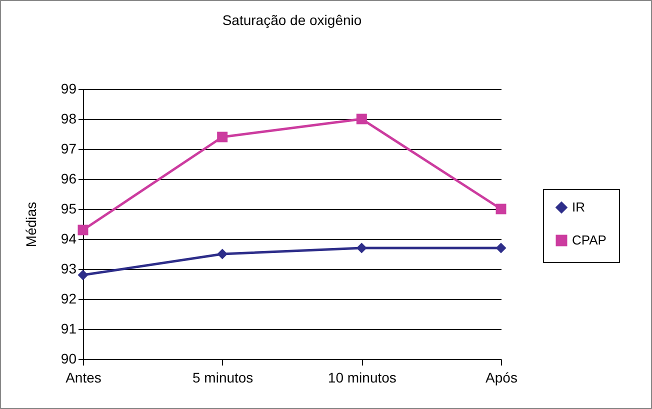 This screenshot has width=652, height=409. Describe the element at coordinates (68, 178) in the screenshot. I see `y-tick-label: 96` at that location.